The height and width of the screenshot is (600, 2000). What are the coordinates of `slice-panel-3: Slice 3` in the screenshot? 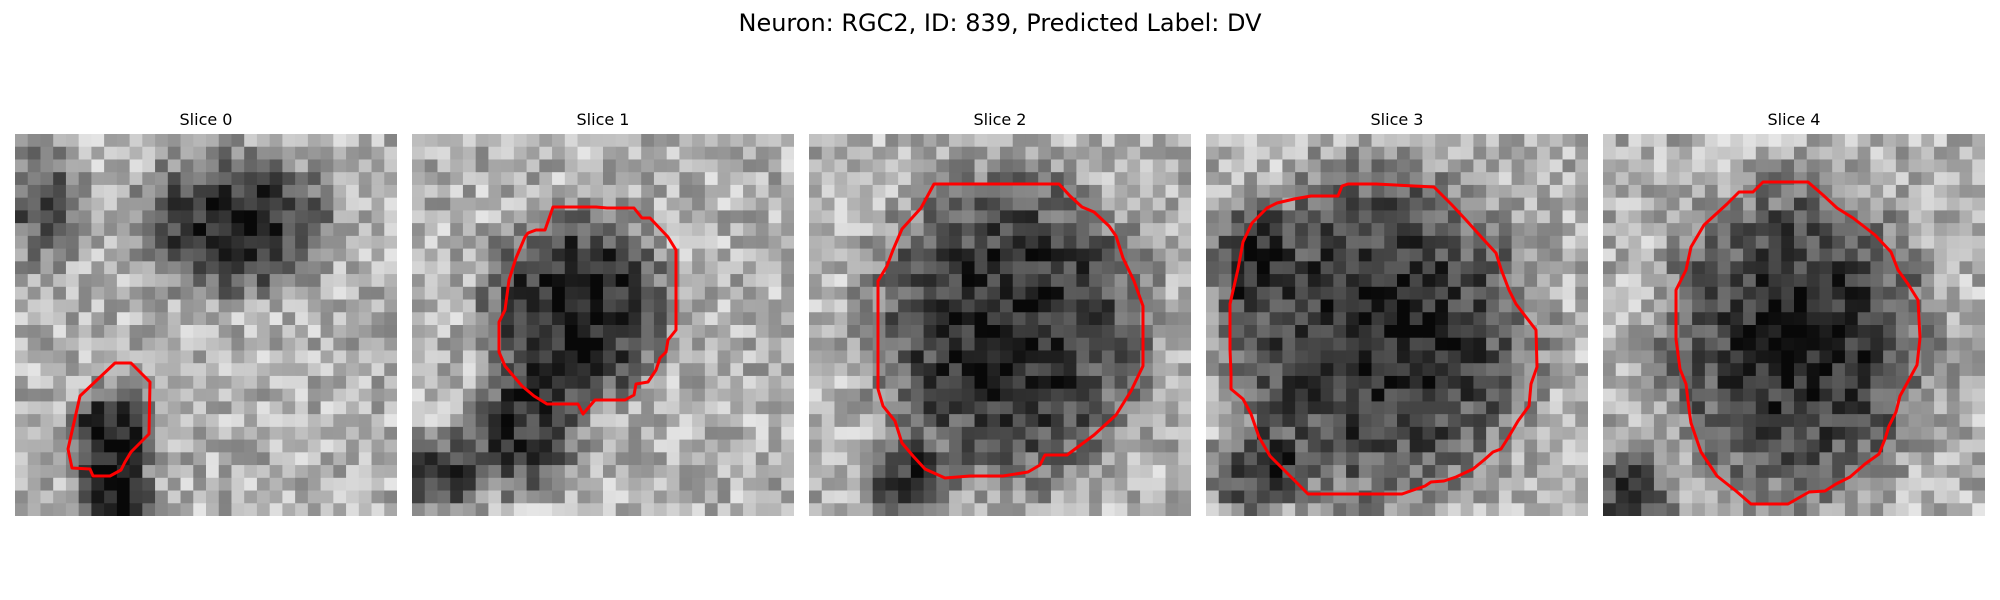 It's located at (1397, 312).